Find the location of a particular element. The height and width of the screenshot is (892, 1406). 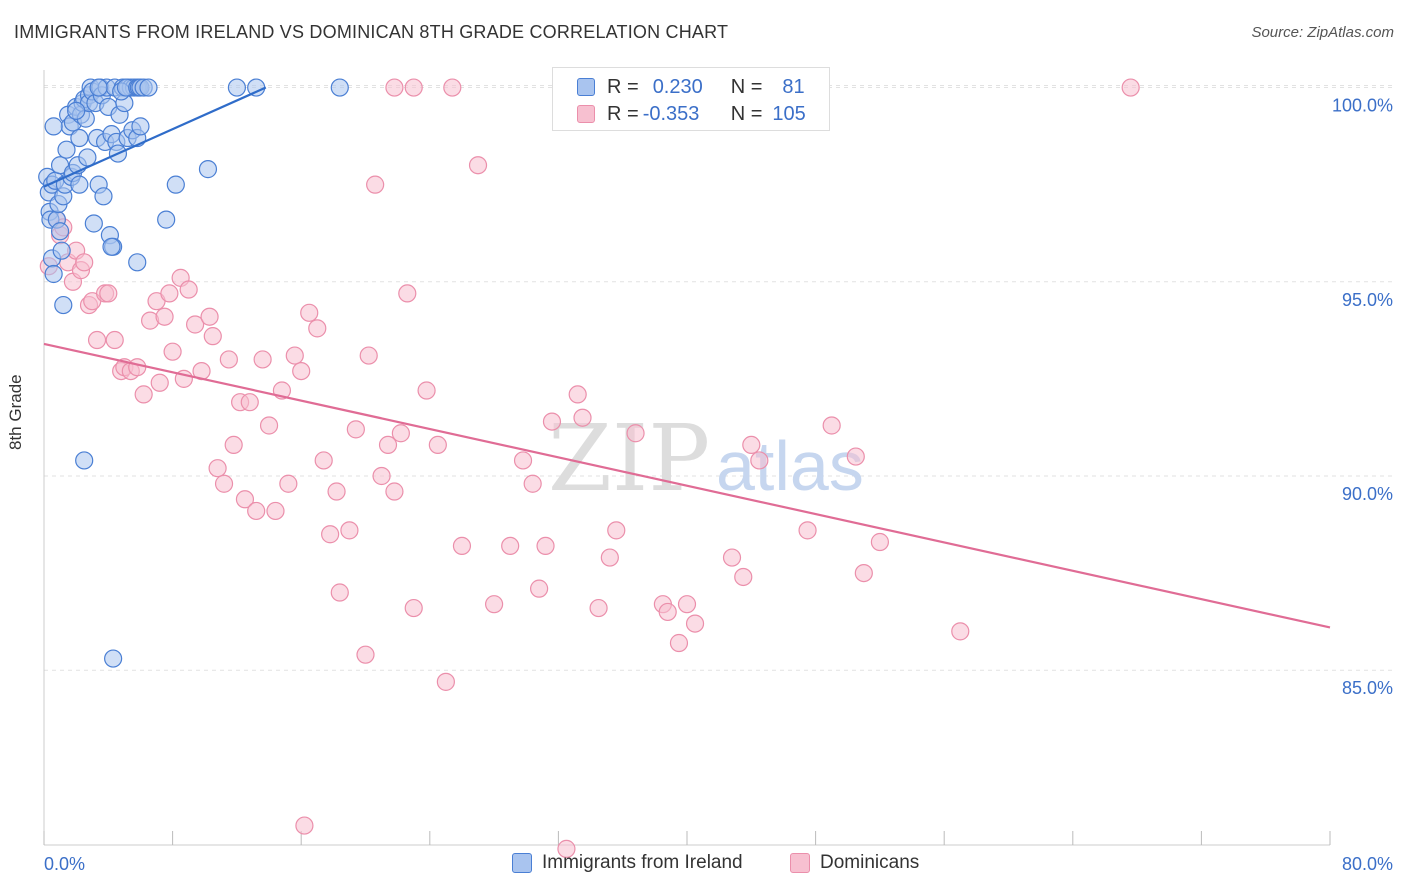

series-swatch-ireland is located at coordinates (522, 863).